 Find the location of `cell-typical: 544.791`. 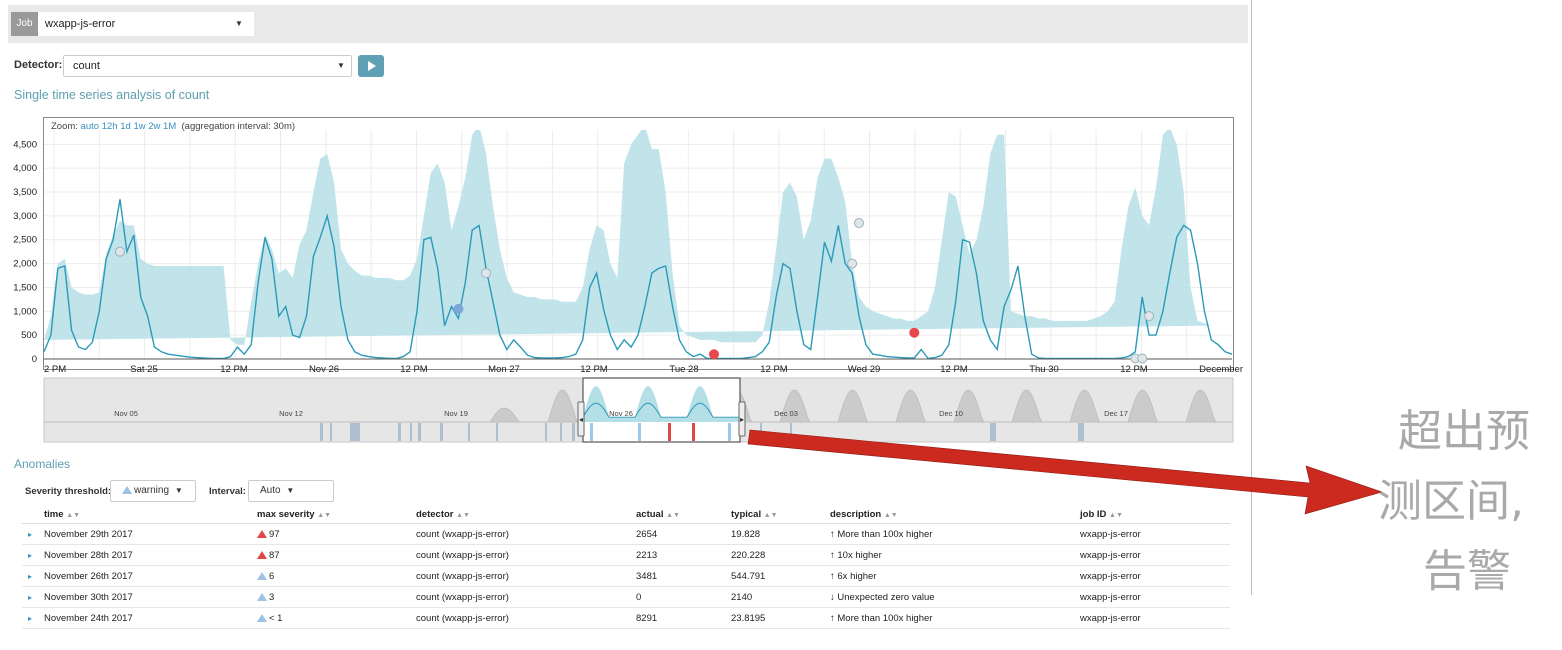

cell-typical: 544.791 is located at coordinates (780, 576).